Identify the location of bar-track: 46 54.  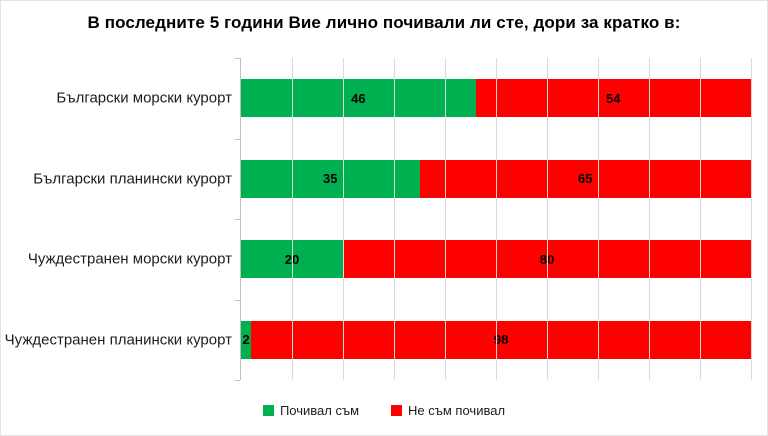
(496, 98).